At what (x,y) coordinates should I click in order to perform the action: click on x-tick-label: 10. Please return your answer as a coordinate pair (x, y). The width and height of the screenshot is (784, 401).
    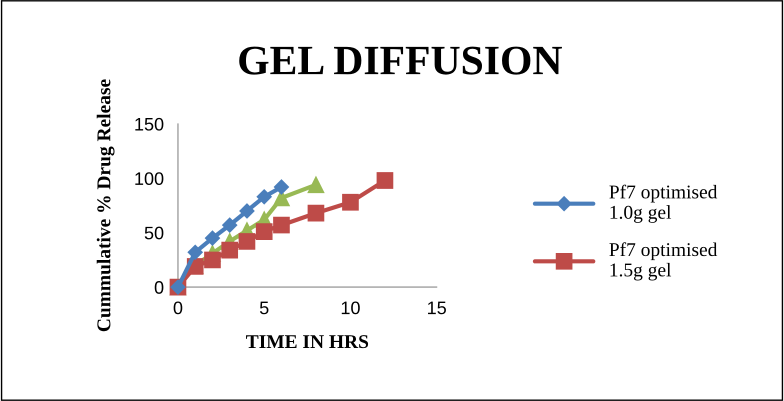
    Looking at the image, I should click on (351, 307).